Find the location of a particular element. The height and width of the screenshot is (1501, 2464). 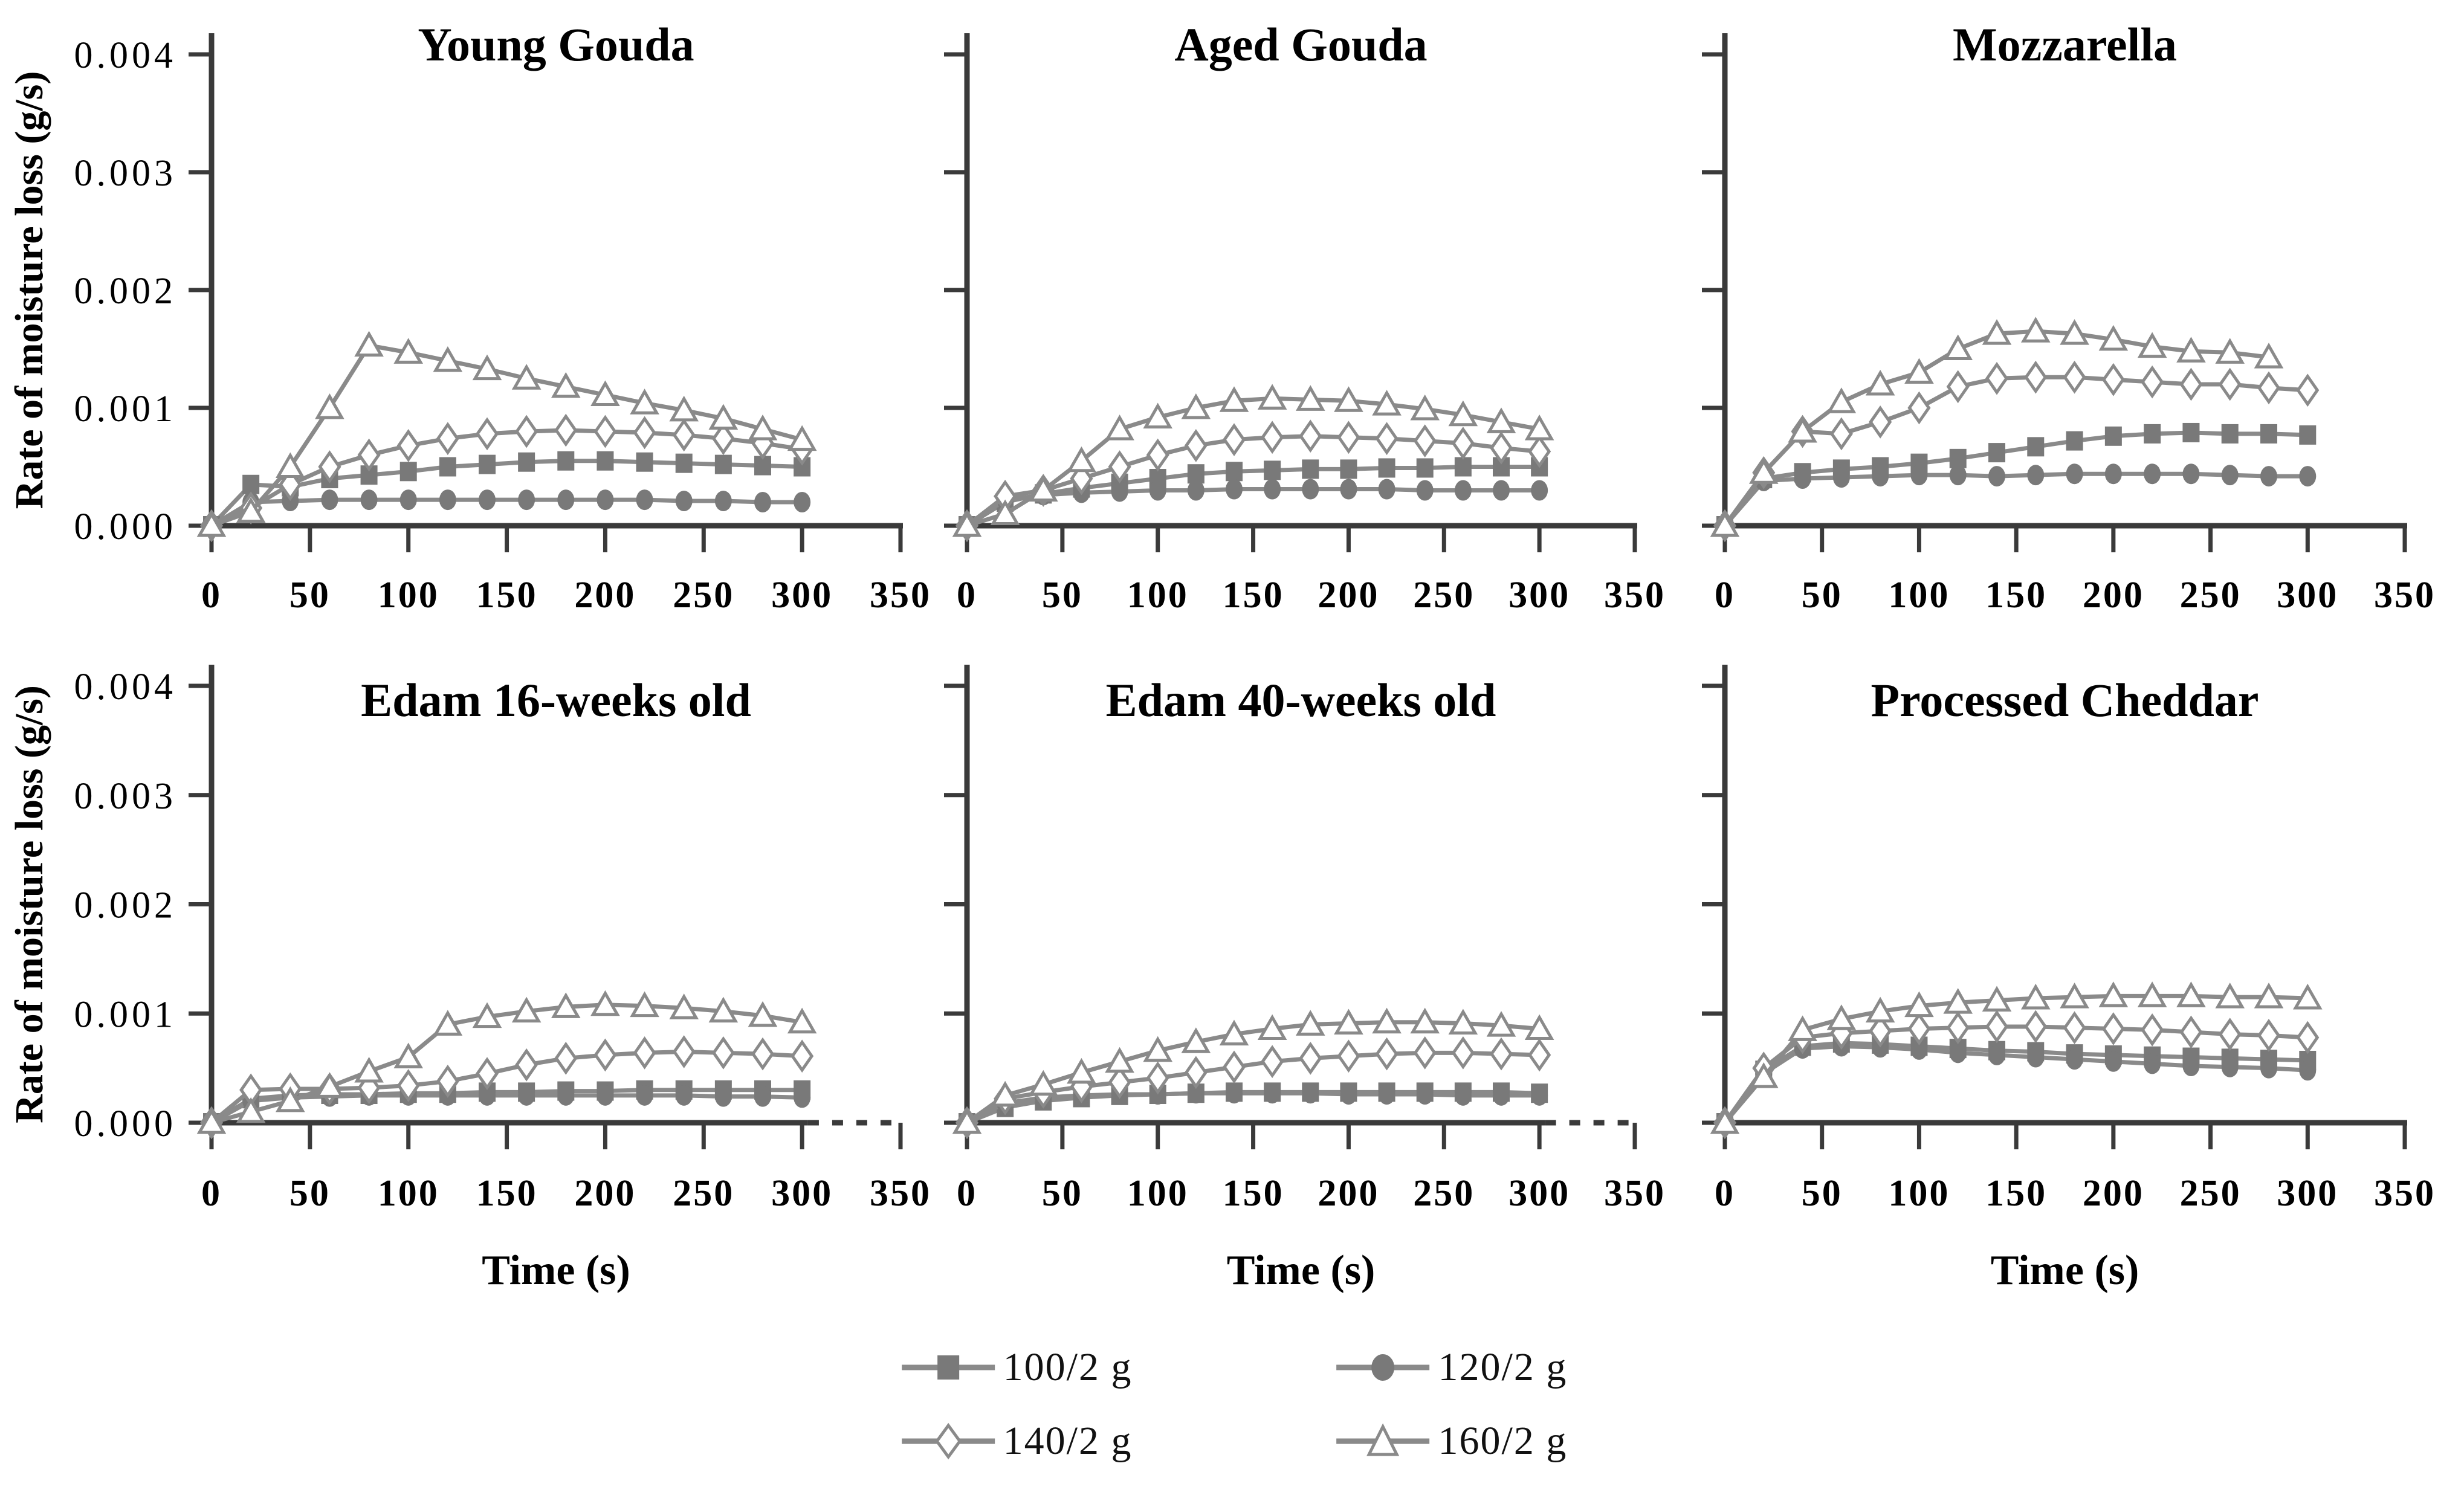

y-tick-label: 0.003 is located at coordinates (125, 173).